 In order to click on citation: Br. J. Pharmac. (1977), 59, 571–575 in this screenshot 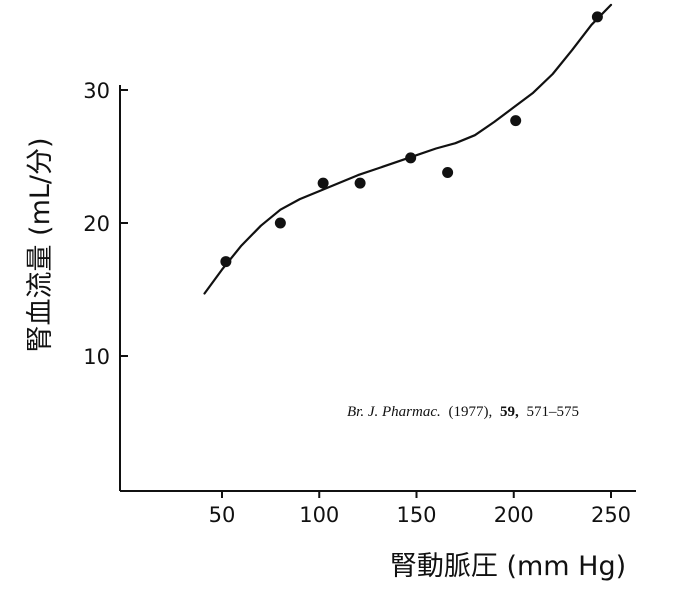, I will do `click(463, 412)`.